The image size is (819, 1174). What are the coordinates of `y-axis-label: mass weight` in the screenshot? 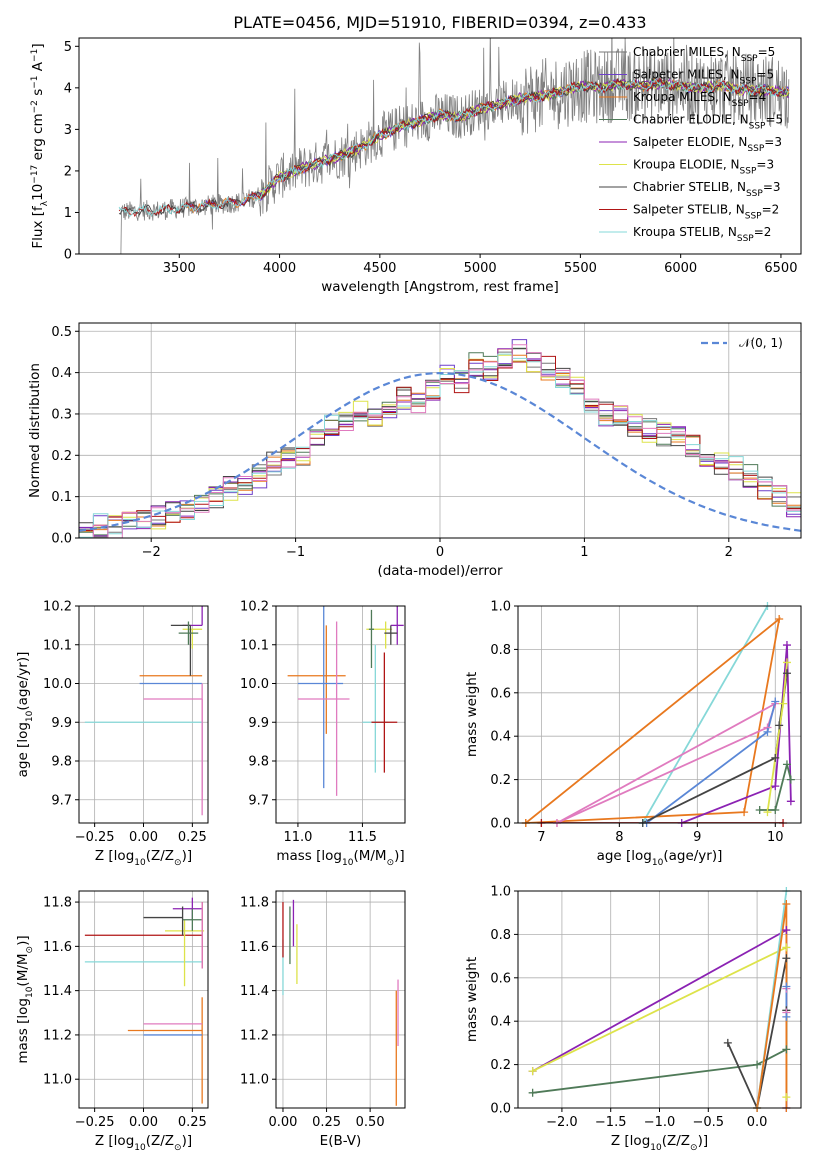 It's located at (472, 999).